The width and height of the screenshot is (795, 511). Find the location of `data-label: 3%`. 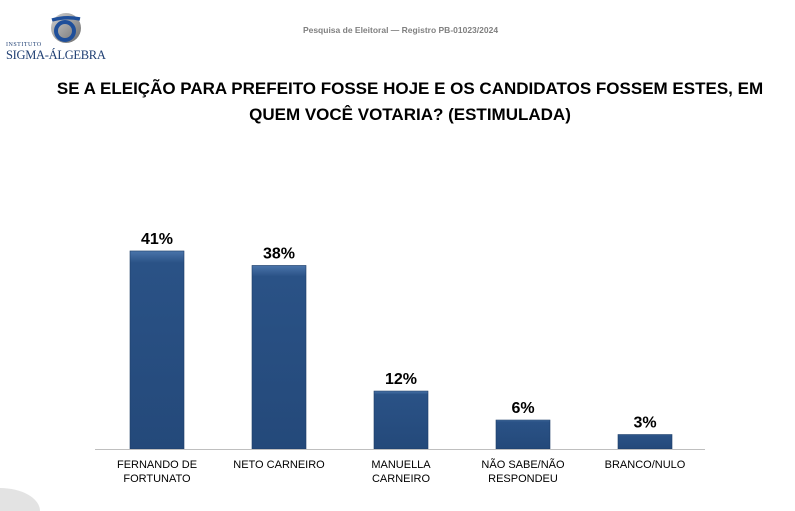

data-label: 3% is located at coordinates (644, 423).